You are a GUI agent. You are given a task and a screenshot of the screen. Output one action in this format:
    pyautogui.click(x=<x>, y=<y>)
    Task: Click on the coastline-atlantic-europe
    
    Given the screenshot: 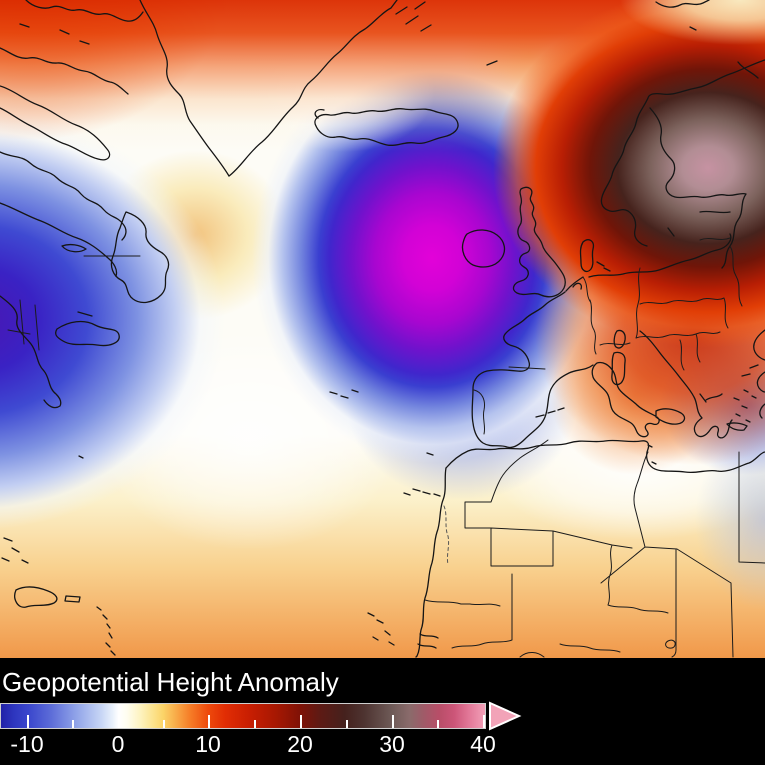 What is the action you would take?
    pyautogui.click(x=532, y=370)
    